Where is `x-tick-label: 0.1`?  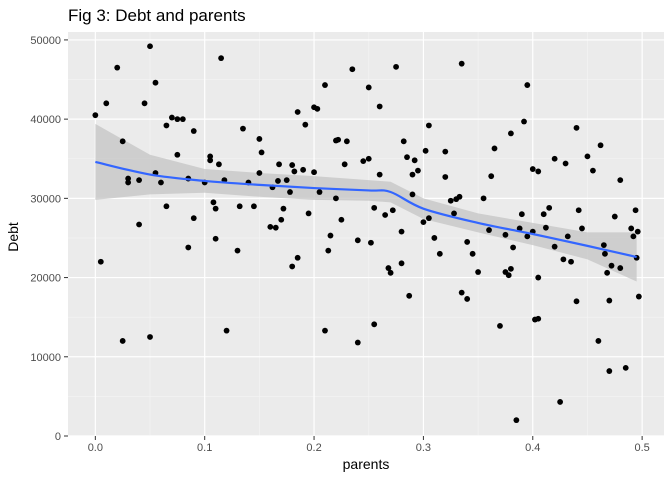
x-tick-label: 0.1 is located at coordinates (204, 448).